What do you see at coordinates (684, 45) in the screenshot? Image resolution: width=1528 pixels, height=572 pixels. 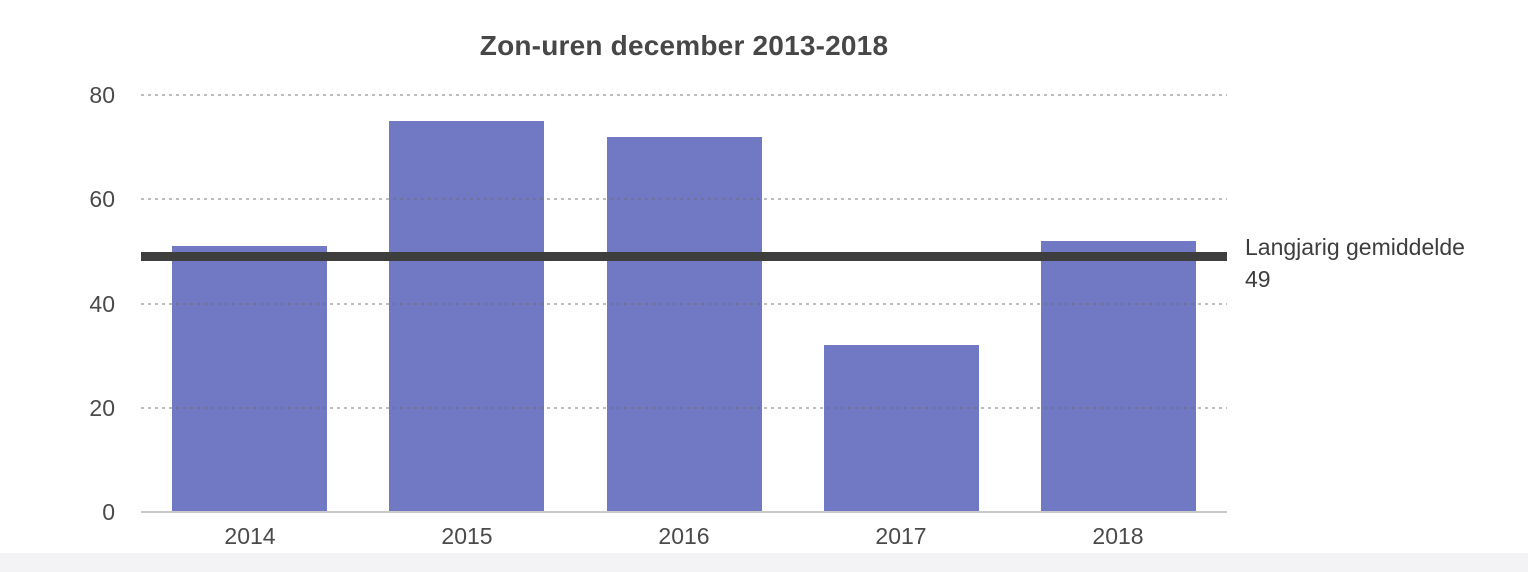 I see `chart-title: Zon-uren december 2013-2018` at bounding box center [684, 45].